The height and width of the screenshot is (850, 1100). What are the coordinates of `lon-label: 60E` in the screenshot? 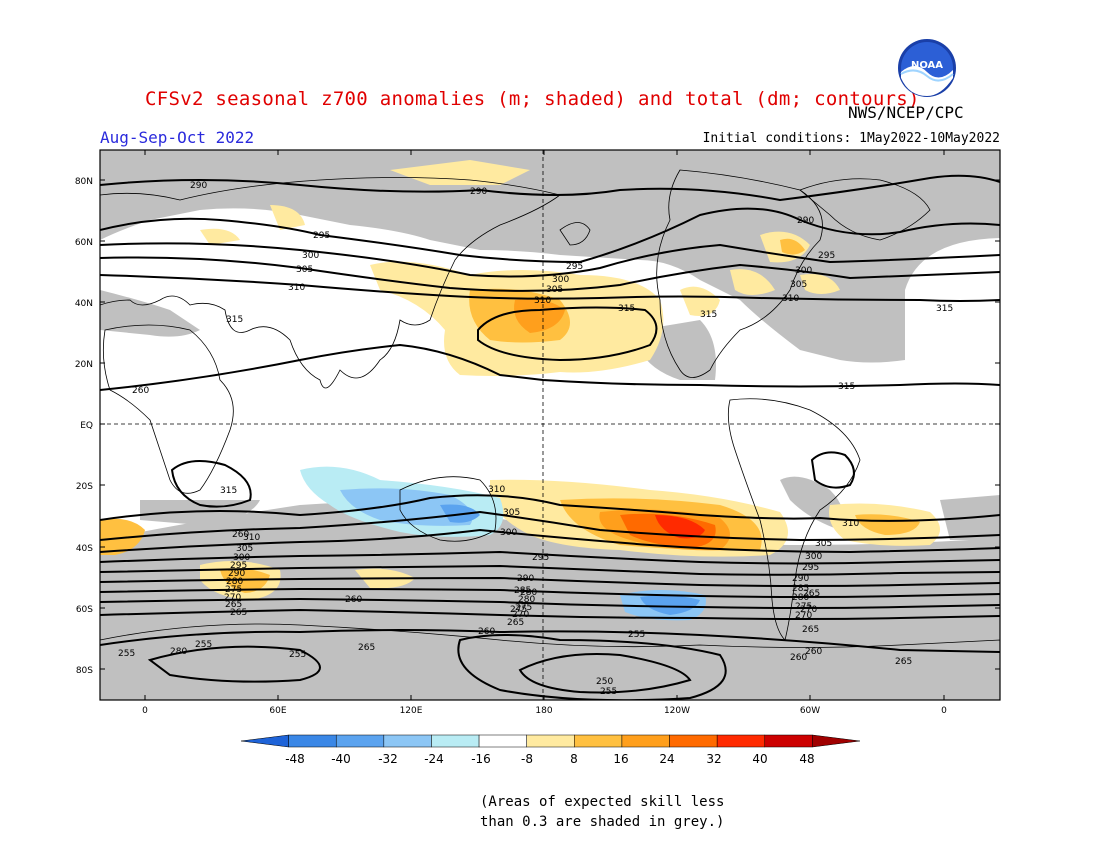 It's located at (277, 711).